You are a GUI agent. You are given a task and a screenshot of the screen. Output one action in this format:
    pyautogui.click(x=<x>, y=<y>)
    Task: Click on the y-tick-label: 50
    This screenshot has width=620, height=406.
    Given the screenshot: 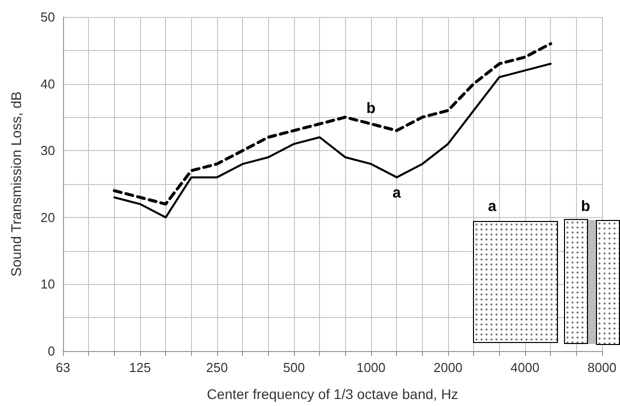 What is the action you would take?
    pyautogui.click(x=47, y=17)
    